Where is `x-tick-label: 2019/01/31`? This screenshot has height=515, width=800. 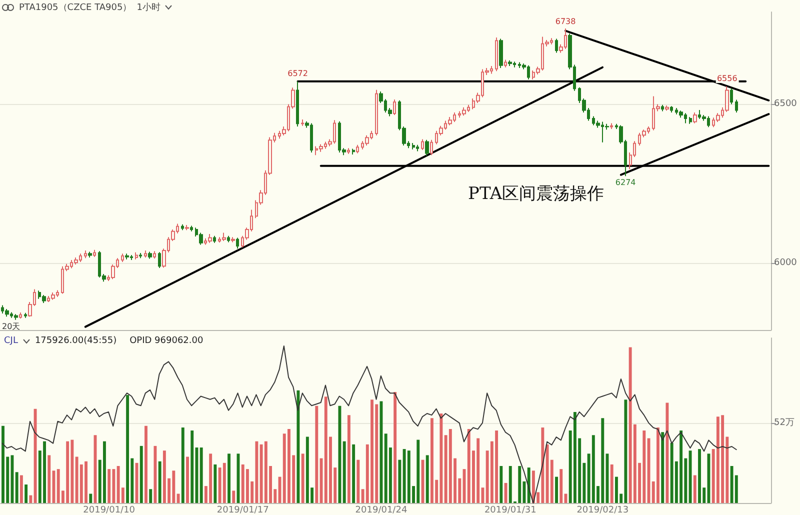 x-tick-label: 2019/01/31 is located at coordinates (510, 510).